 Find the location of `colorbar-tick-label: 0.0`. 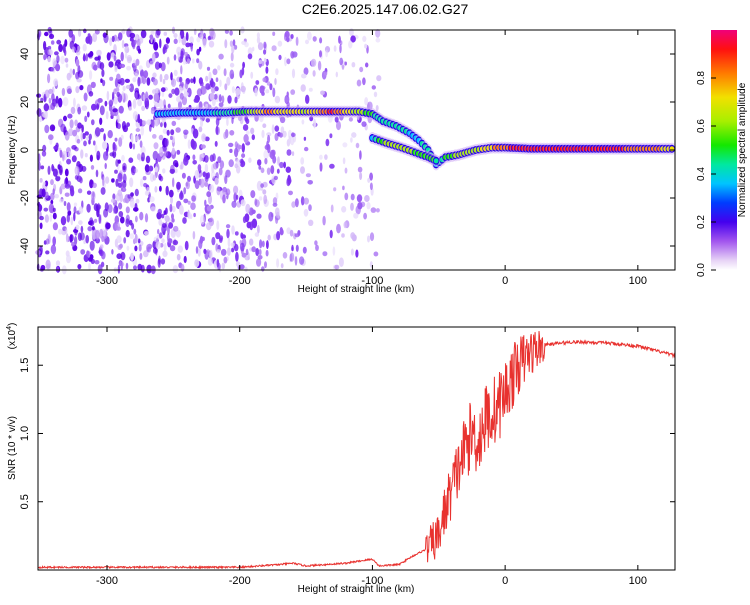

colorbar-tick-label: 0.0 is located at coordinates (701, 270).